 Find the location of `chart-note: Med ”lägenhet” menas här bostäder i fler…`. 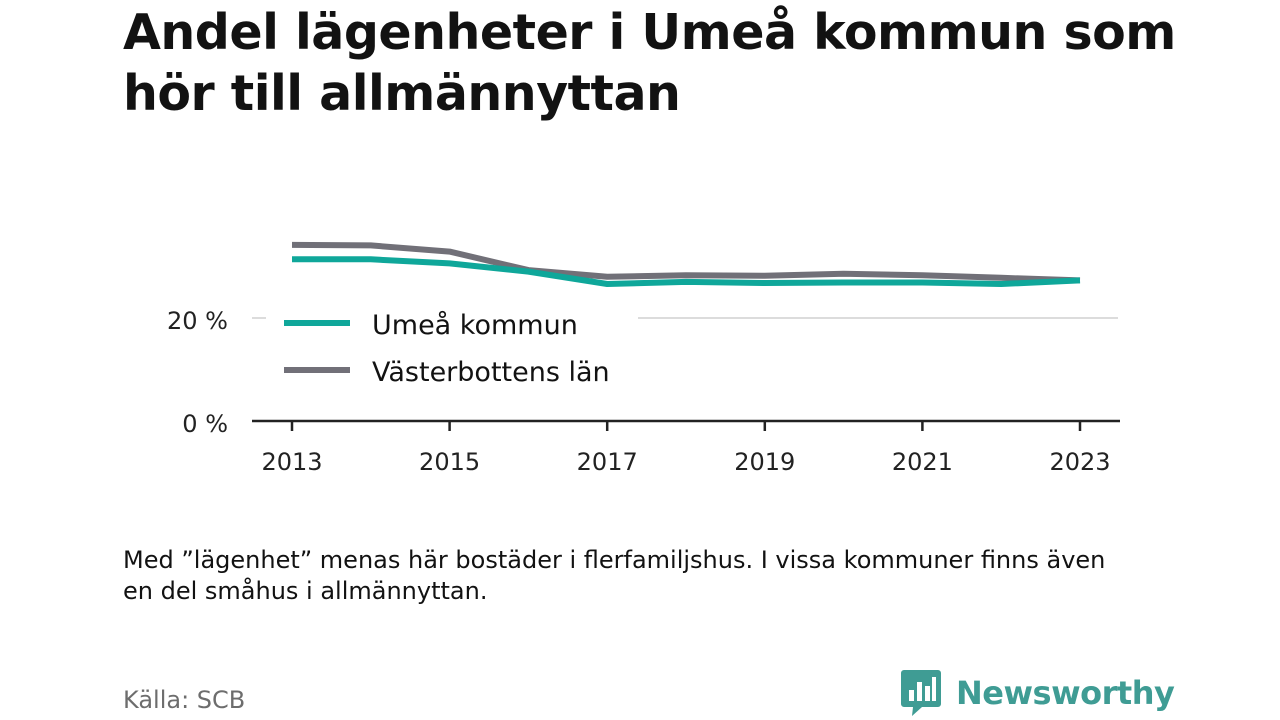

chart-note: Med ”lägenhet” menas här bostäder i fler… is located at coordinates (614, 575).